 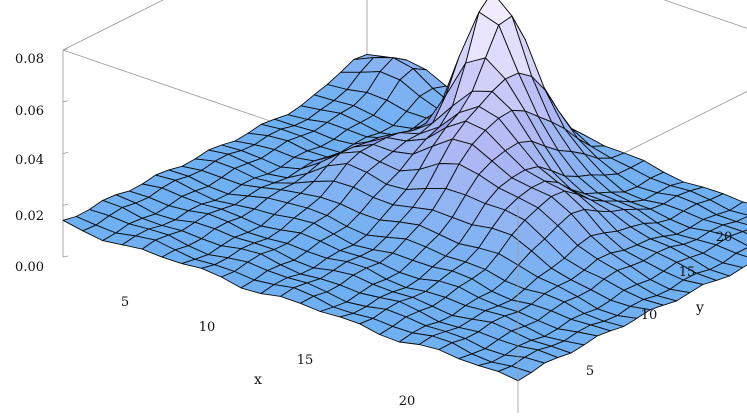 I want to click on z-tick-label: 0.02, so click(x=29, y=216).